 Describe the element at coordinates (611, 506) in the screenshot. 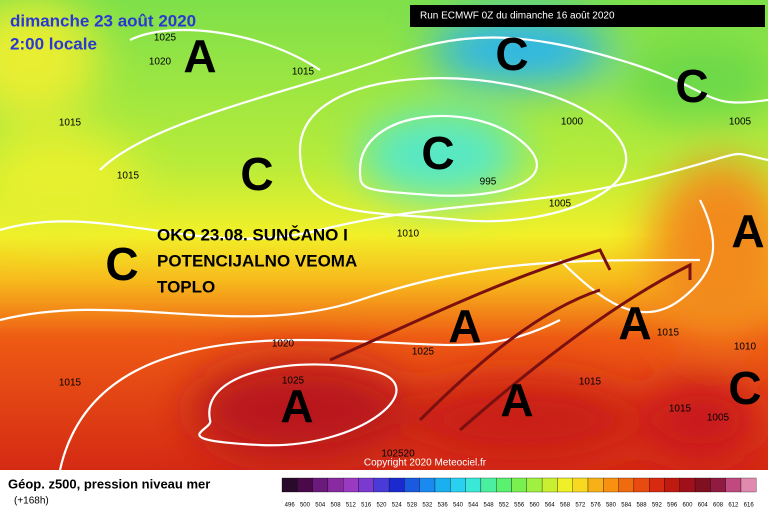

I see `legend-label: 580` at that location.